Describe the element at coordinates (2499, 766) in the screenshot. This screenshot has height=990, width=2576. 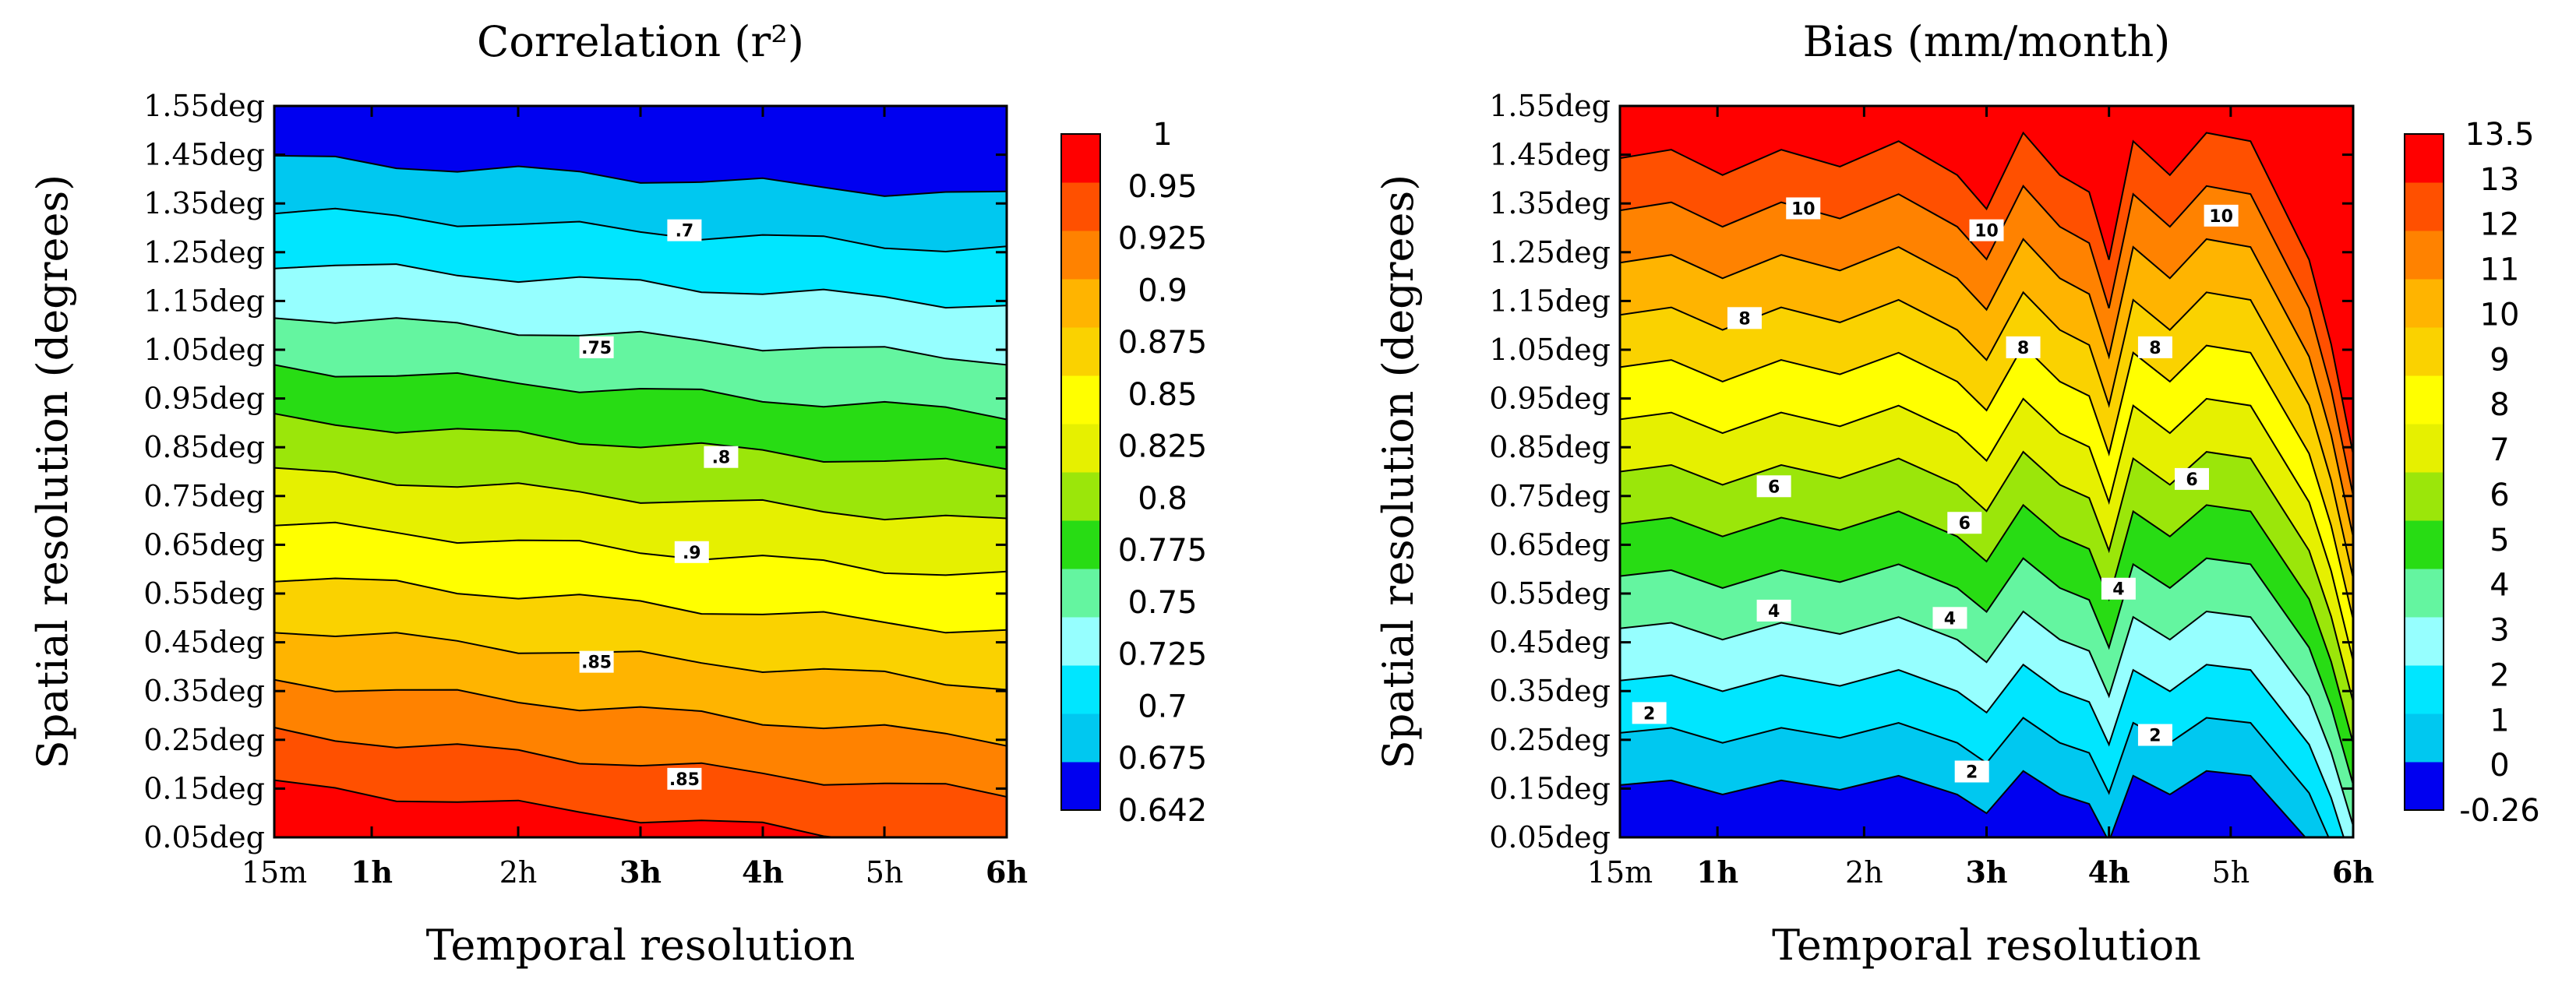
I see `colorbar-label: 0` at that location.